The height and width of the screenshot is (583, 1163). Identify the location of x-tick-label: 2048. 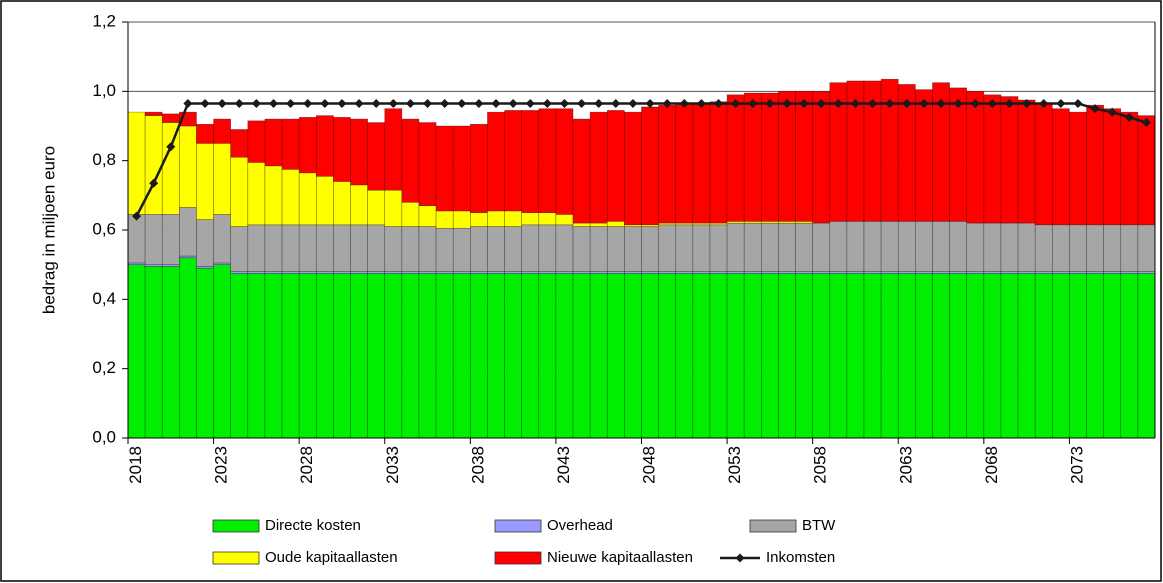
(649, 465).